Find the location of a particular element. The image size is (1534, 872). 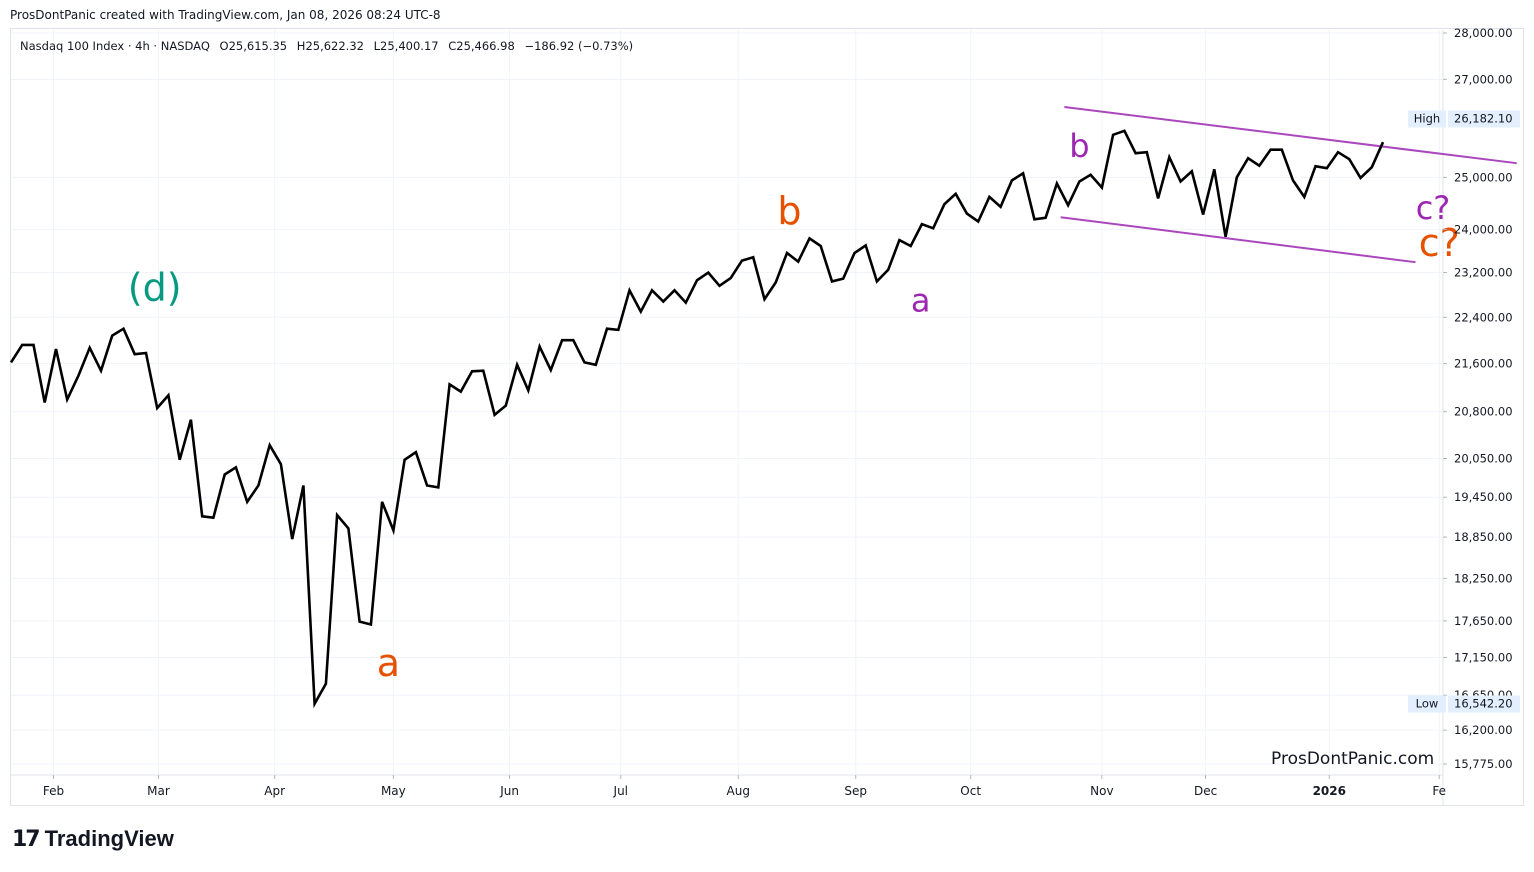

wave-label-orange: c? is located at coordinates (1439, 243).